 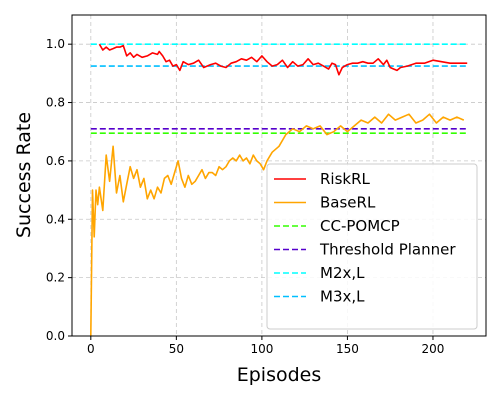 What do you see at coordinates (55, 44) in the screenshot?
I see `y-tick-label: 1.0` at bounding box center [55, 44].